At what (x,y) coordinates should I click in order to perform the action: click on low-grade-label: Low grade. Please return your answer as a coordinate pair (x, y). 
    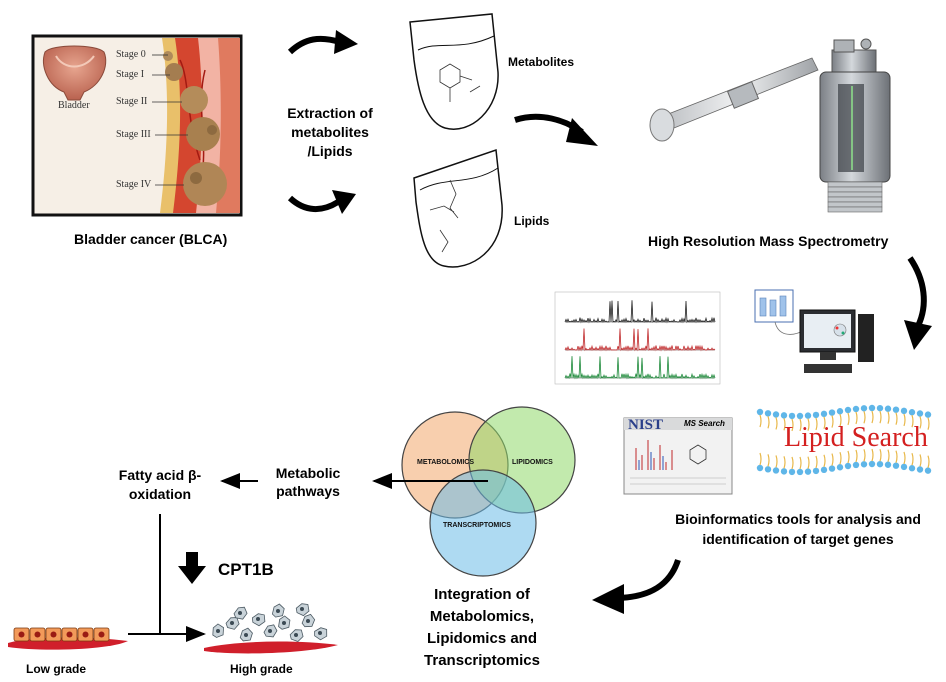
    Looking at the image, I should click on (56, 669).